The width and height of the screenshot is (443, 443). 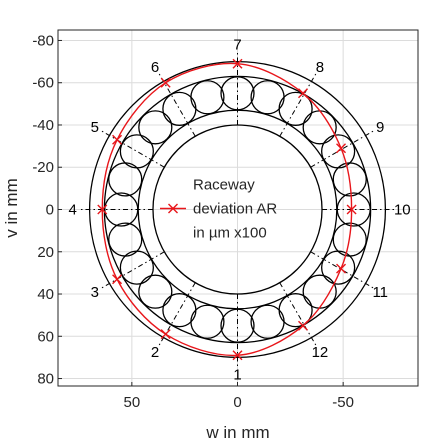 What do you see at coordinates (45, 336) in the screenshot?
I see `y-tick-label: 60` at bounding box center [45, 336].